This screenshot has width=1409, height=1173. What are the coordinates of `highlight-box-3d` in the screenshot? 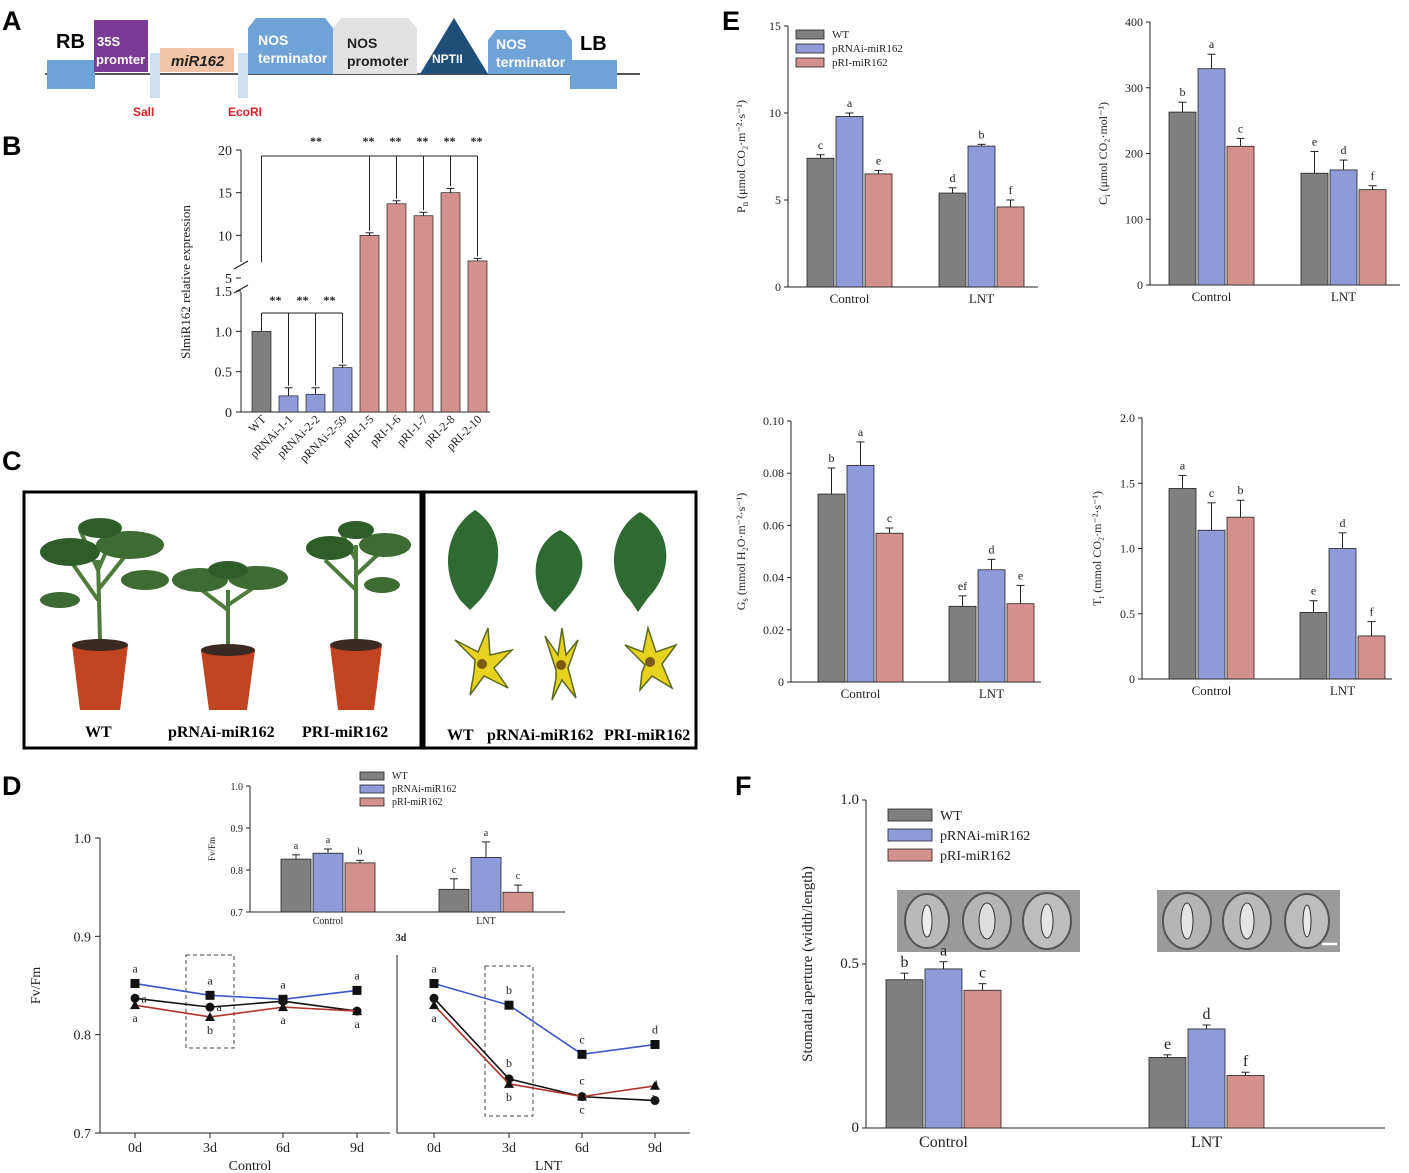 It's located at (509, 1041).